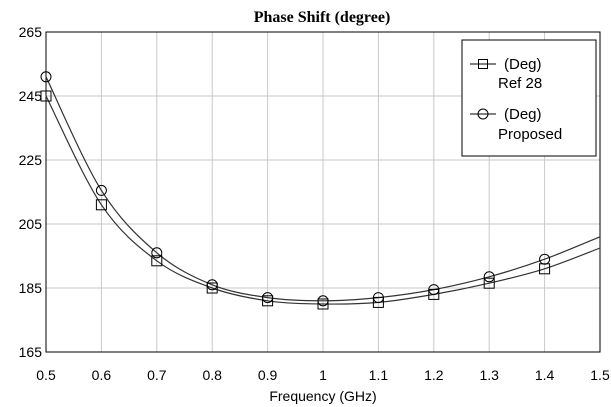 This screenshot has height=407, width=611. Describe the element at coordinates (31, 192) in the screenshot. I see `y-axis-ticks: 165 185 205 225 245 265` at that location.